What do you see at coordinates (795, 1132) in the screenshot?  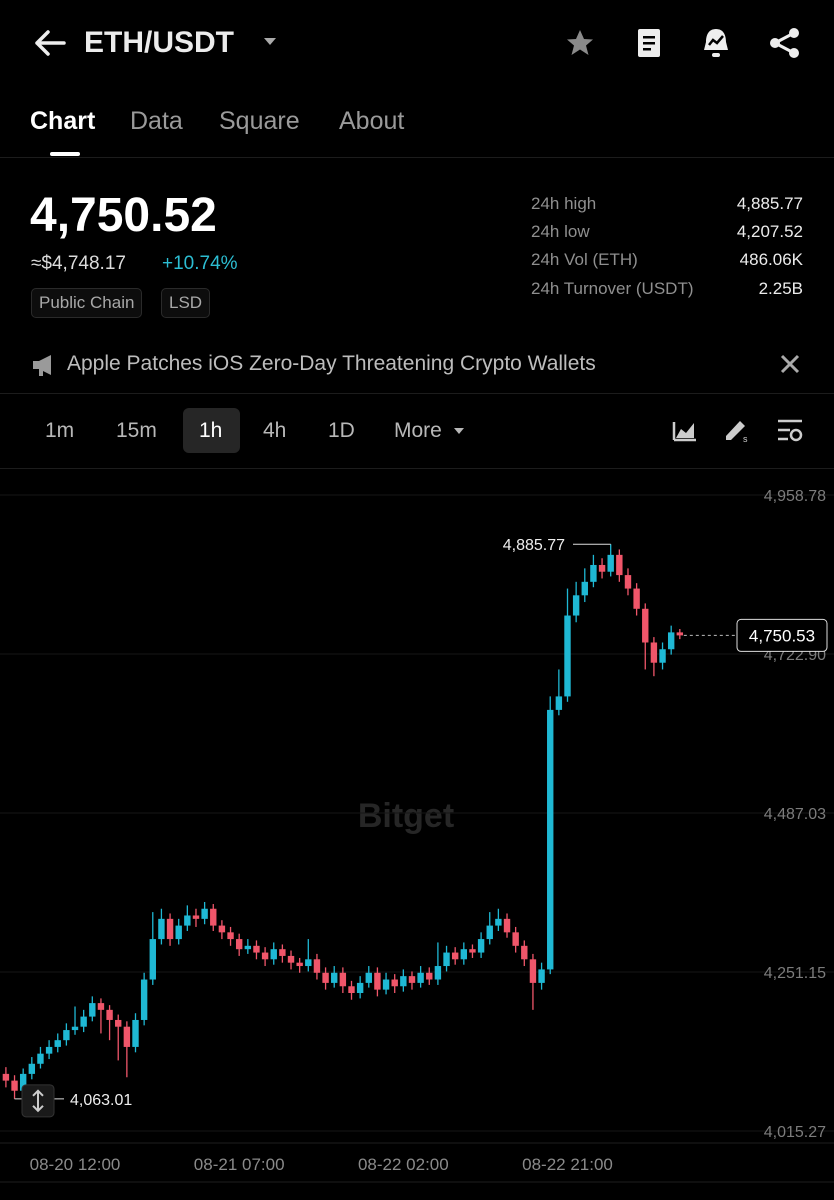 I see `y-tick-label: 4,015.27` at bounding box center [795, 1132].